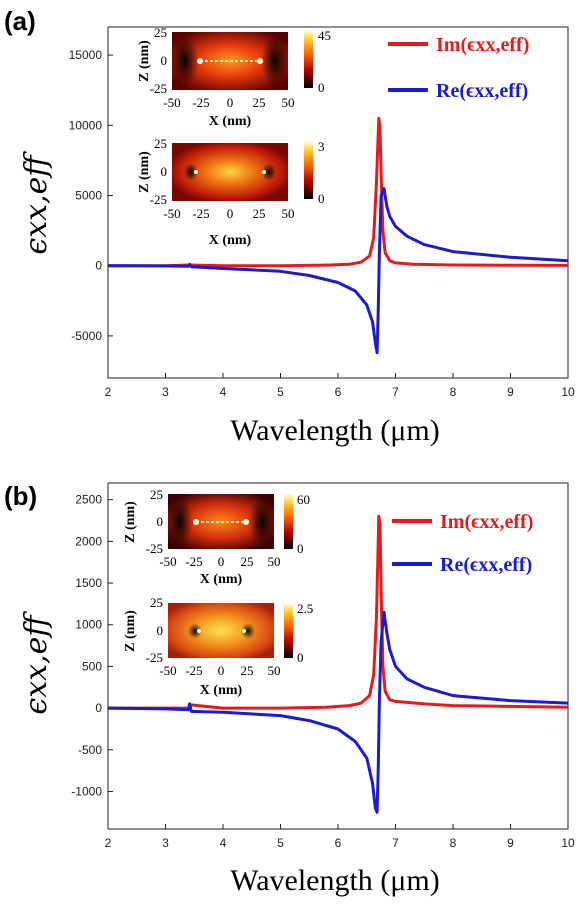 Image resolution: width=579 pixels, height=905 pixels. Describe the element at coordinates (86, 125) in the screenshot. I see `y-tick-label: 10000` at that location.